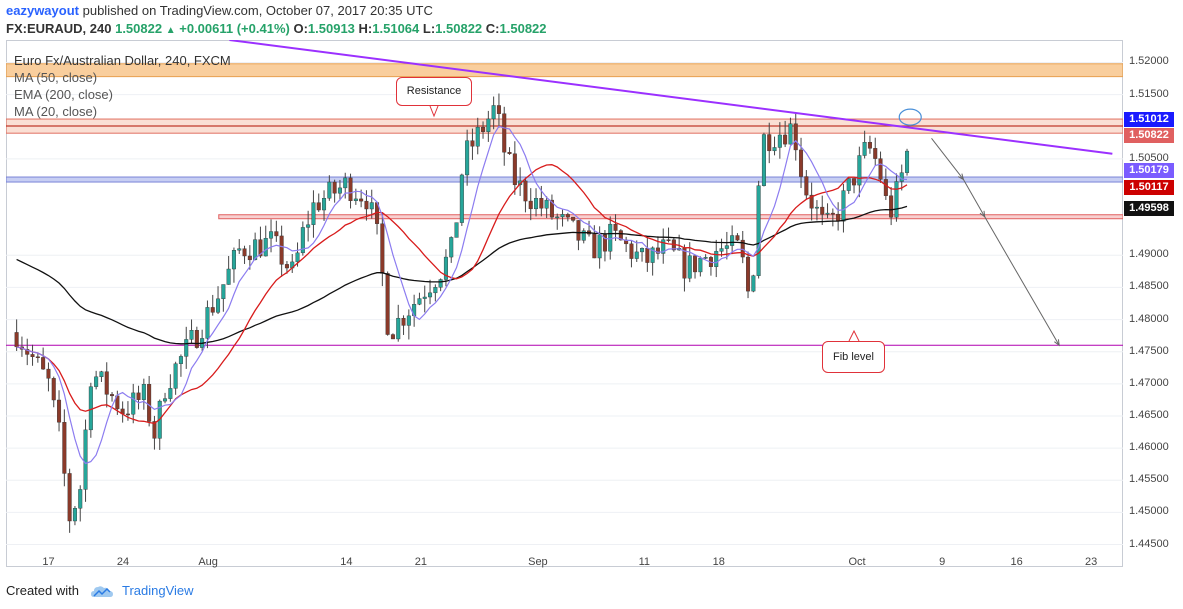  What do you see at coordinates (139, 28) in the screenshot?
I see `last-price: 1.50822` at bounding box center [139, 28].